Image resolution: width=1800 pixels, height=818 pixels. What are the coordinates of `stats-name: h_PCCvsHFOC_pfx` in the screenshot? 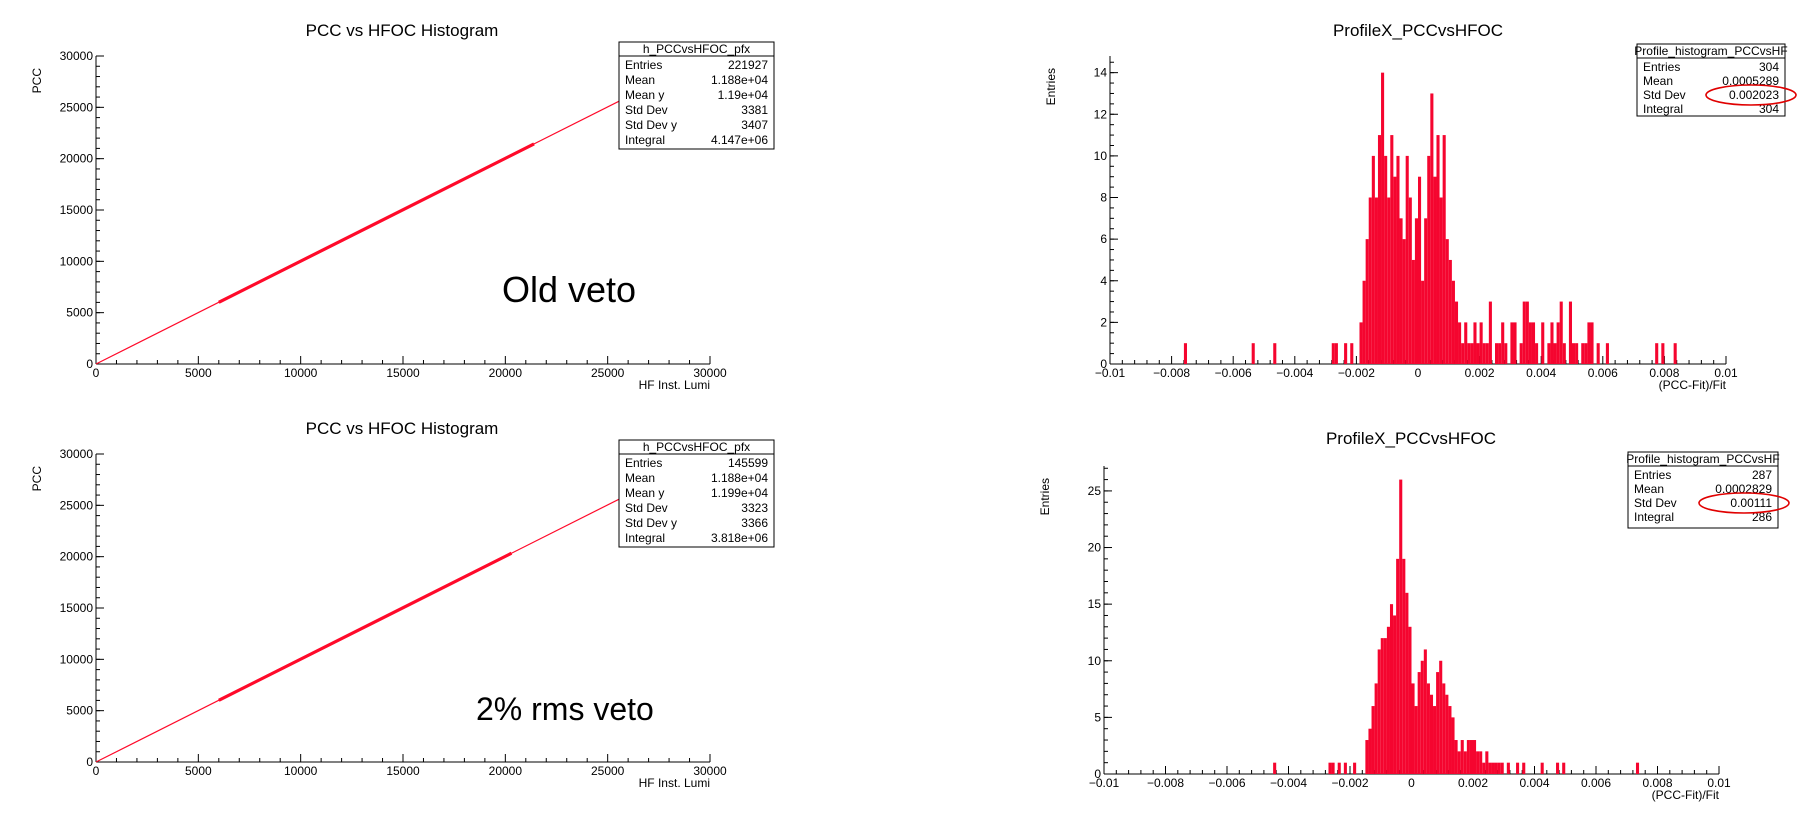 It's located at (696, 447).